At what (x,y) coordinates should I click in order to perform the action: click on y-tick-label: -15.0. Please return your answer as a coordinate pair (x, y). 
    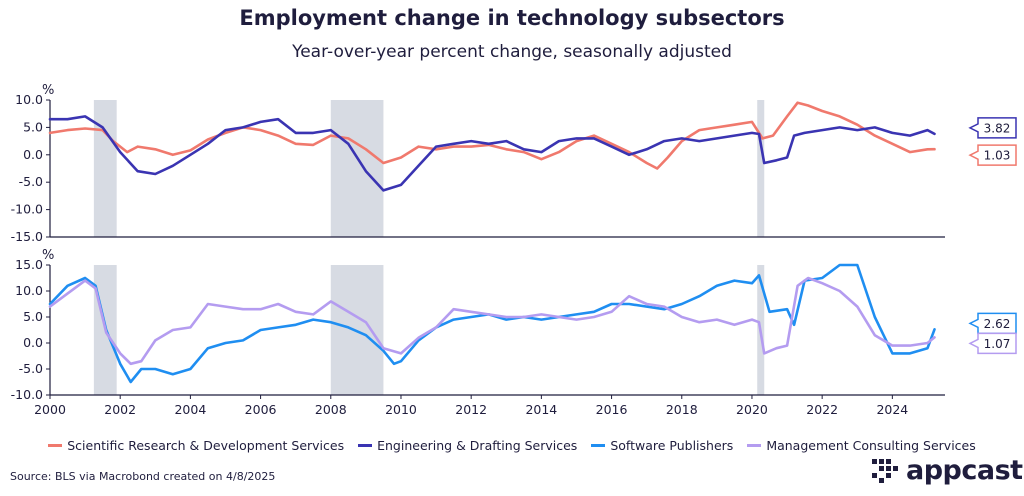
    Looking at the image, I should click on (27, 236).